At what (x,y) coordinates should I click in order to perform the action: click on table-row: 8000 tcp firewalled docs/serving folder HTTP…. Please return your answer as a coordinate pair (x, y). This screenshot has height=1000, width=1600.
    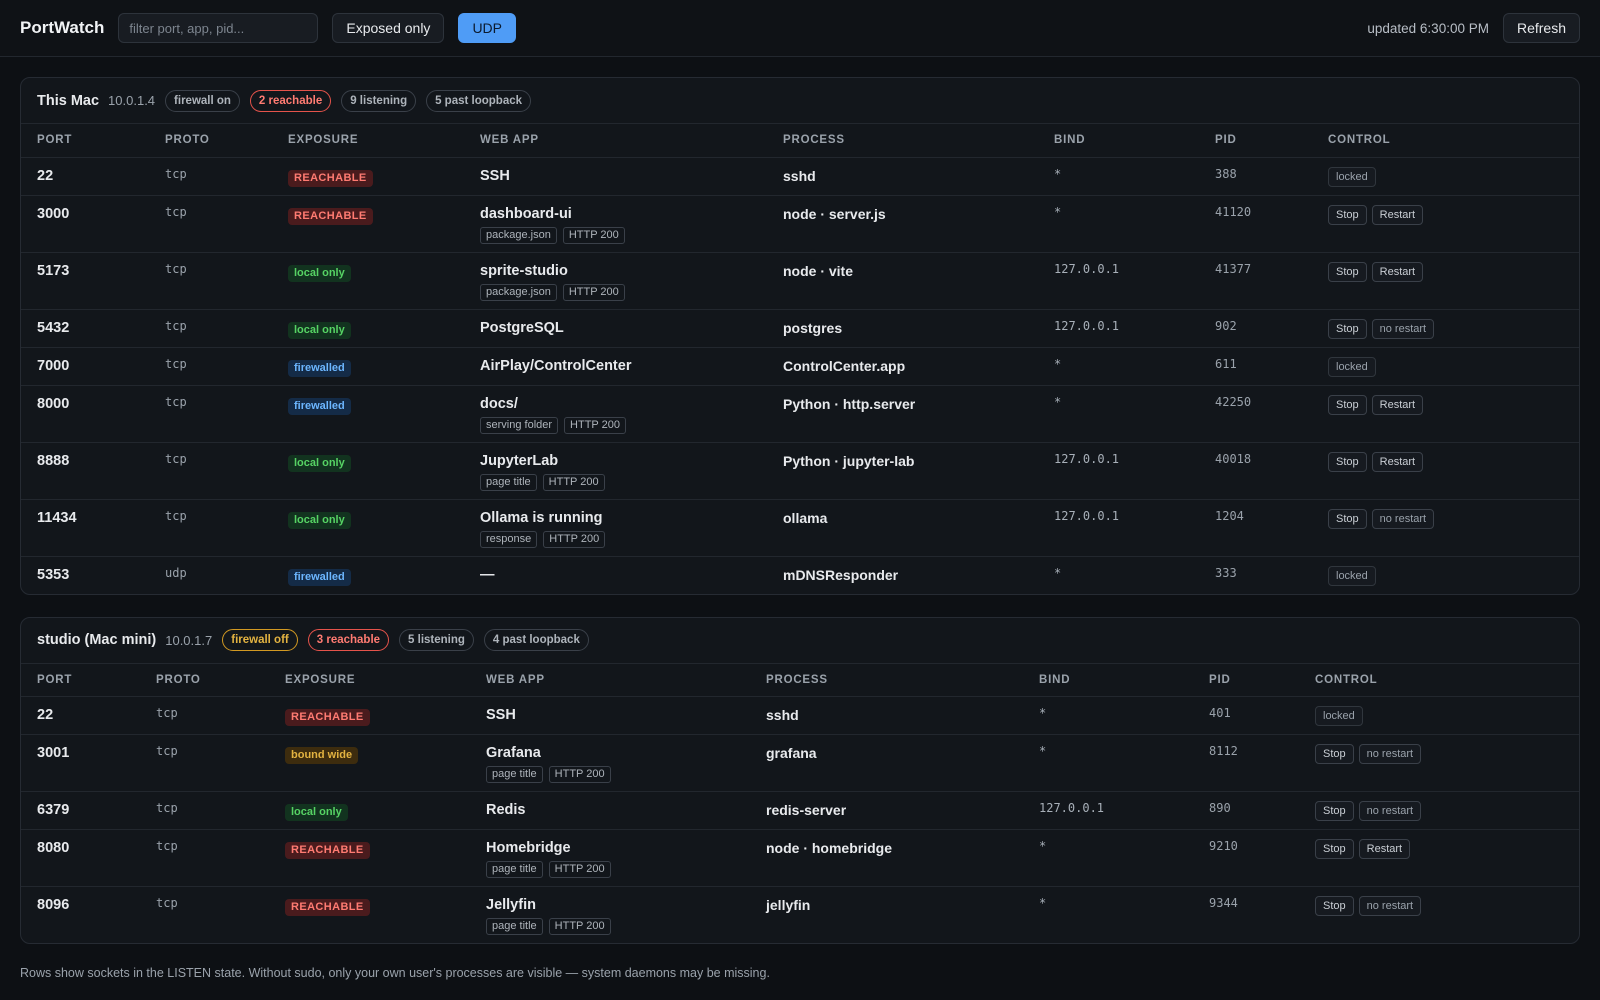
    Looking at the image, I should click on (800, 414).